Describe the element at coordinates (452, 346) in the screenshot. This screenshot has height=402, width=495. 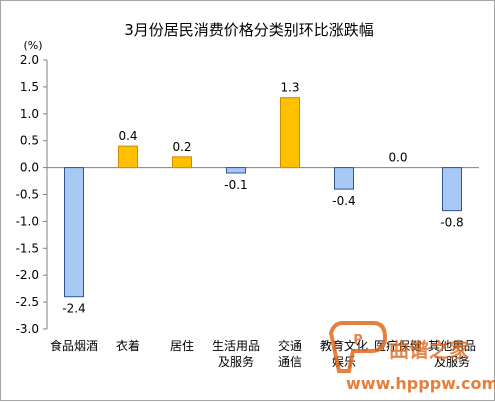
I see `category-label: 其他用品` at that location.